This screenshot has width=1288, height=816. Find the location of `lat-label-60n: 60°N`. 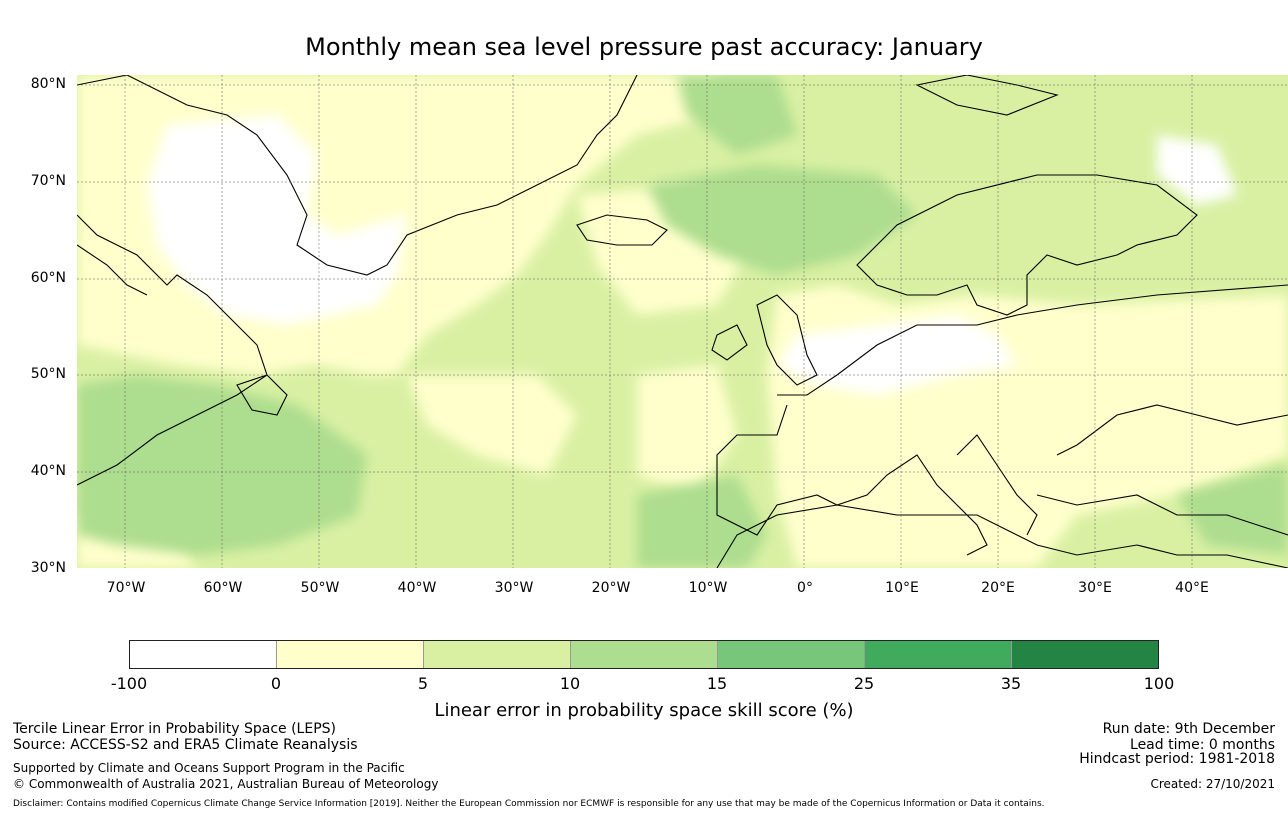

lat-label-60n: 60°N is located at coordinates (48, 278).